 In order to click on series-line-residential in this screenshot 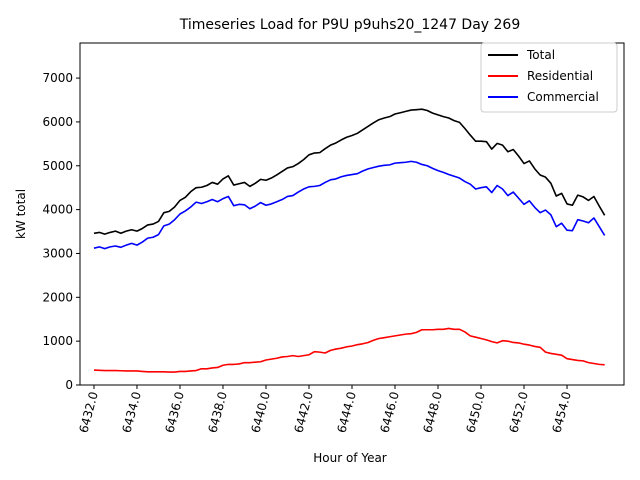, I will do `click(349, 350)`.